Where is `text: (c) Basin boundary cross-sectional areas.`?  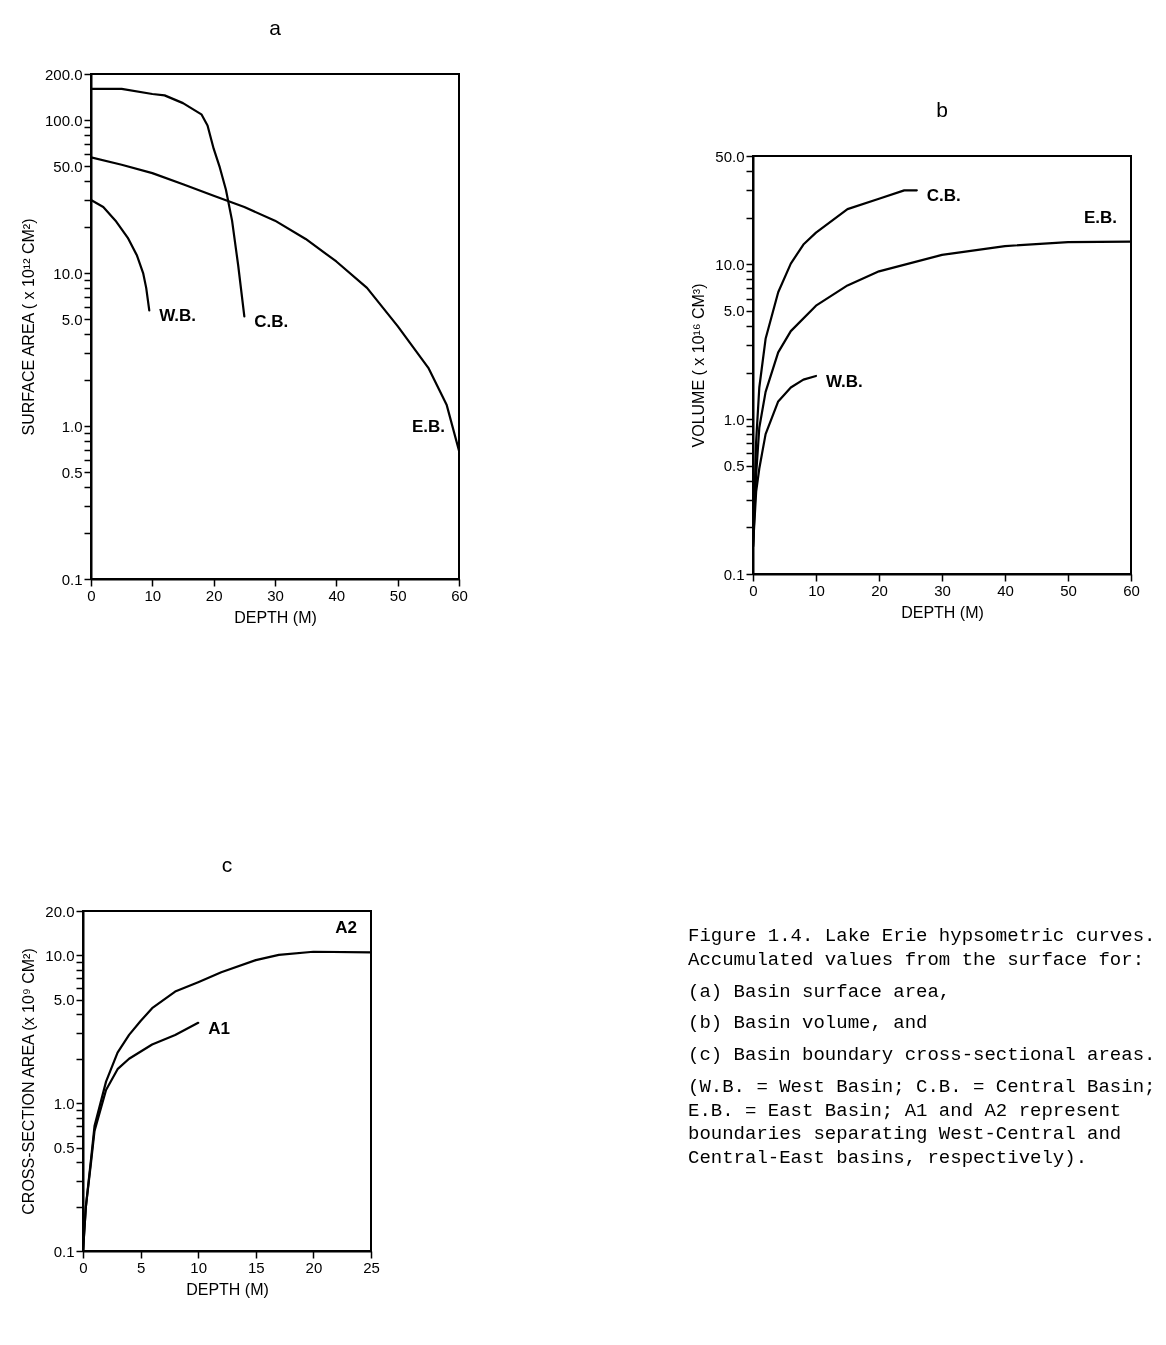 text: (c) Basin boundary cross-sectional areas. is located at coordinates (922, 1056).